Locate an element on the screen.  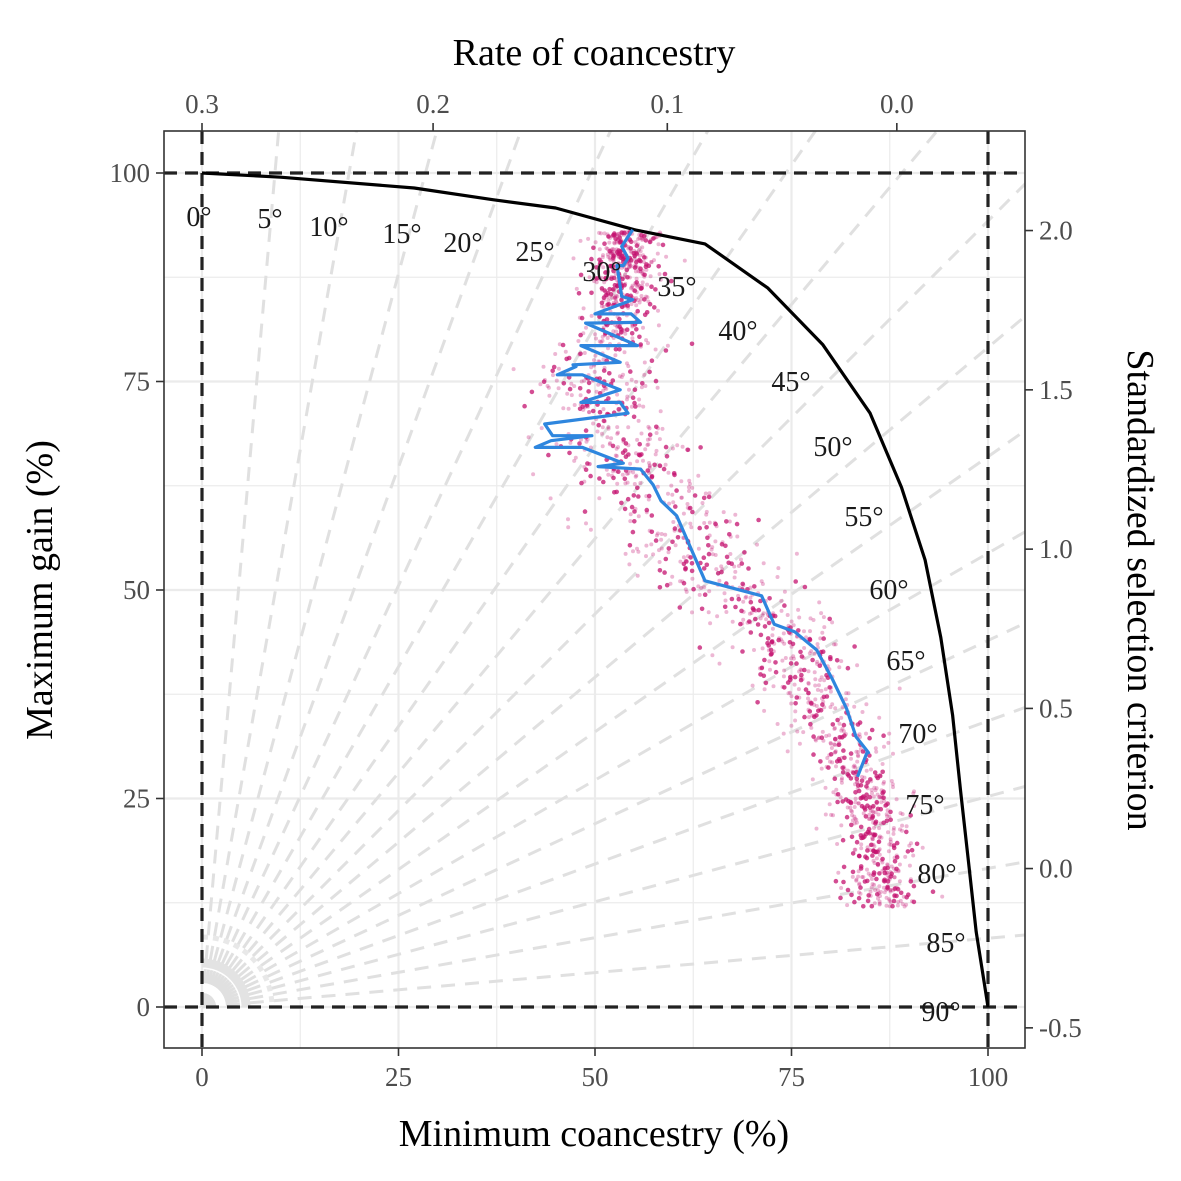
y2-tick-label: 0.0 is located at coordinates (1056, 869).